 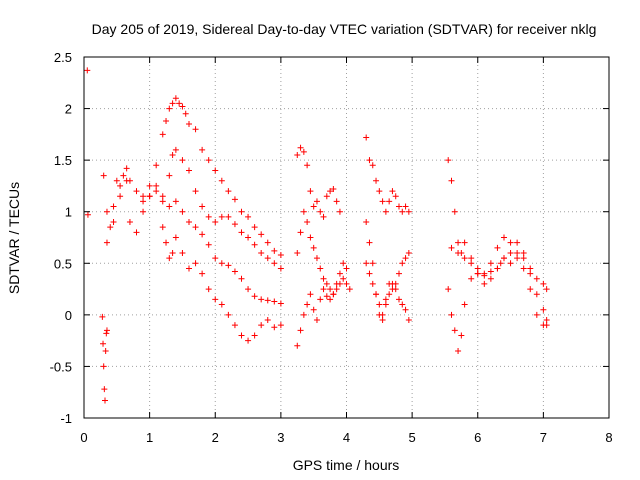 What do you see at coordinates (280, 437) in the screenshot?
I see `x-tick-label: 3` at bounding box center [280, 437].